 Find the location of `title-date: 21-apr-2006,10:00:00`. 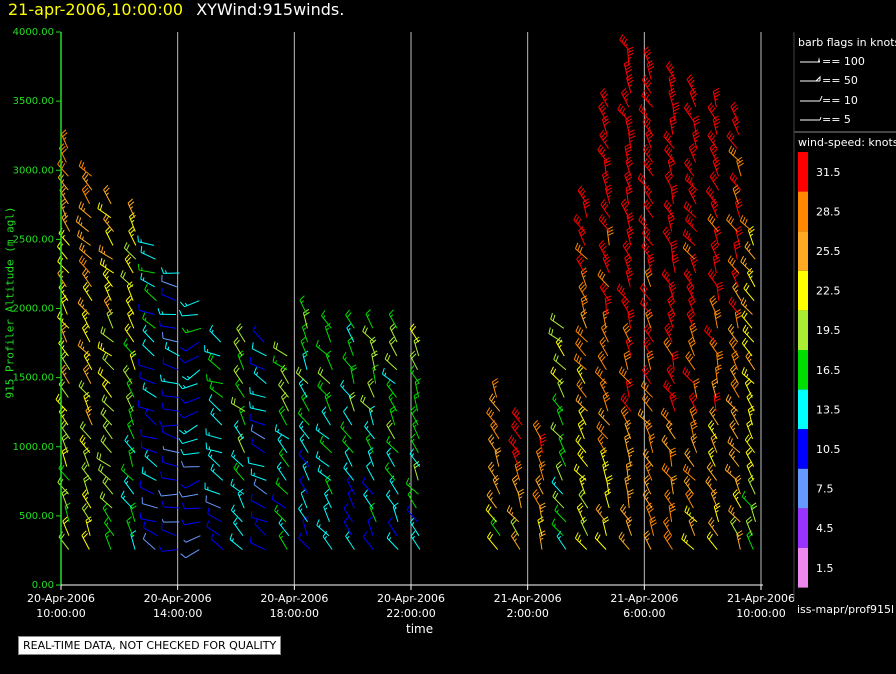

title-date: 21-apr-2006,10:00:00 is located at coordinates (96, 9).